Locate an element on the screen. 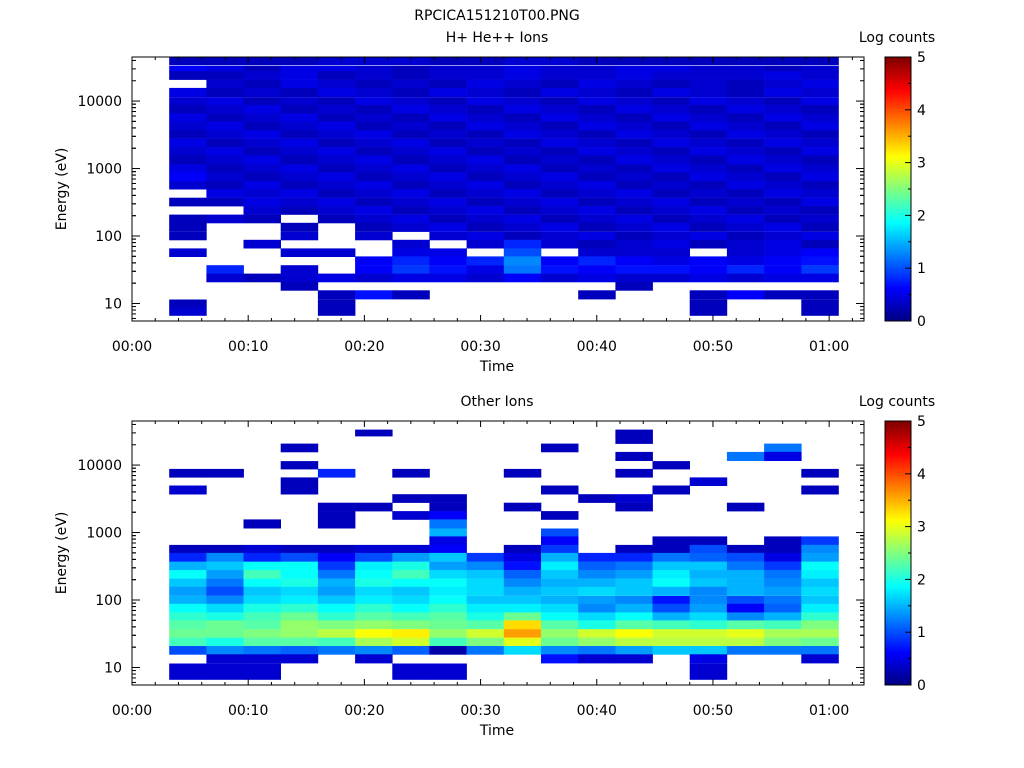  y-axis-label: Energy (eV) is located at coordinates (62, 553).